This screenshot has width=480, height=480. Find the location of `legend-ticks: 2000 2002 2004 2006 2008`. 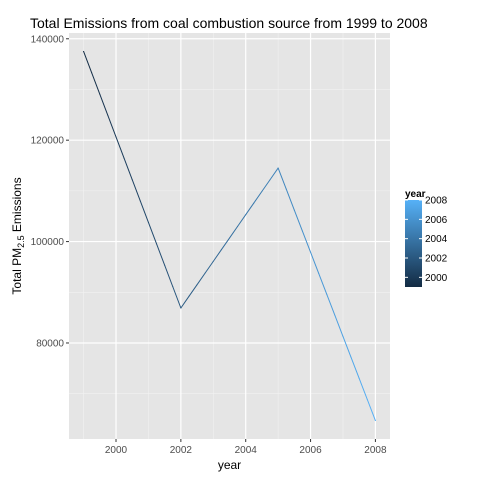

legend-ticks: 2000 2002 2004 2006 2008 is located at coordinates (426, 240).